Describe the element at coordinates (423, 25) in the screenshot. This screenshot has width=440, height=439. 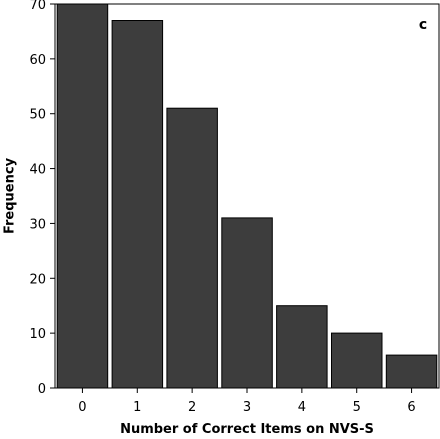
I see `panel-label: c` at that location.